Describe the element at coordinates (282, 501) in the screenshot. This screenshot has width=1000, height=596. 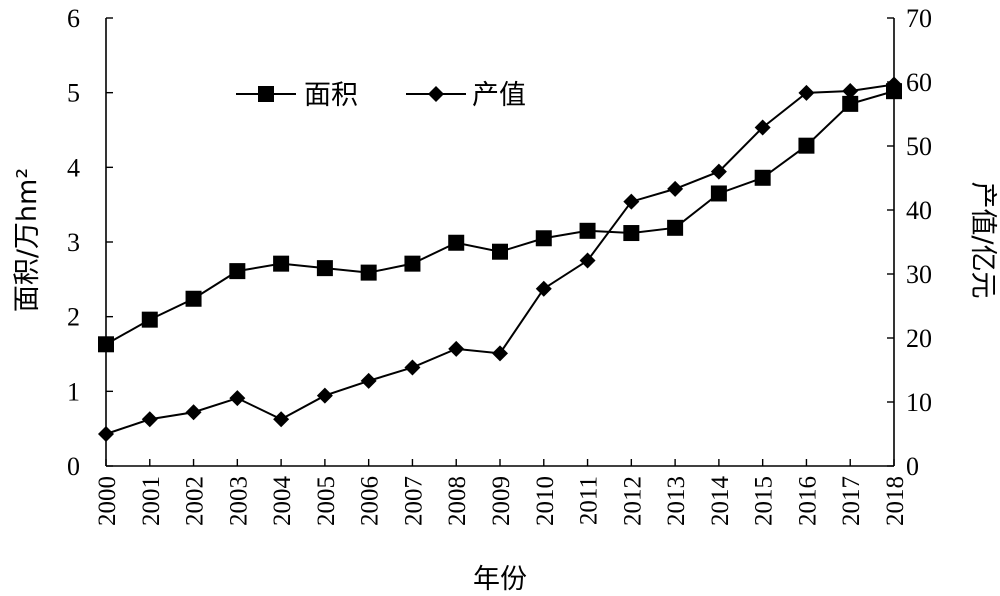
I see `x-tick-label: 2004` at that location.